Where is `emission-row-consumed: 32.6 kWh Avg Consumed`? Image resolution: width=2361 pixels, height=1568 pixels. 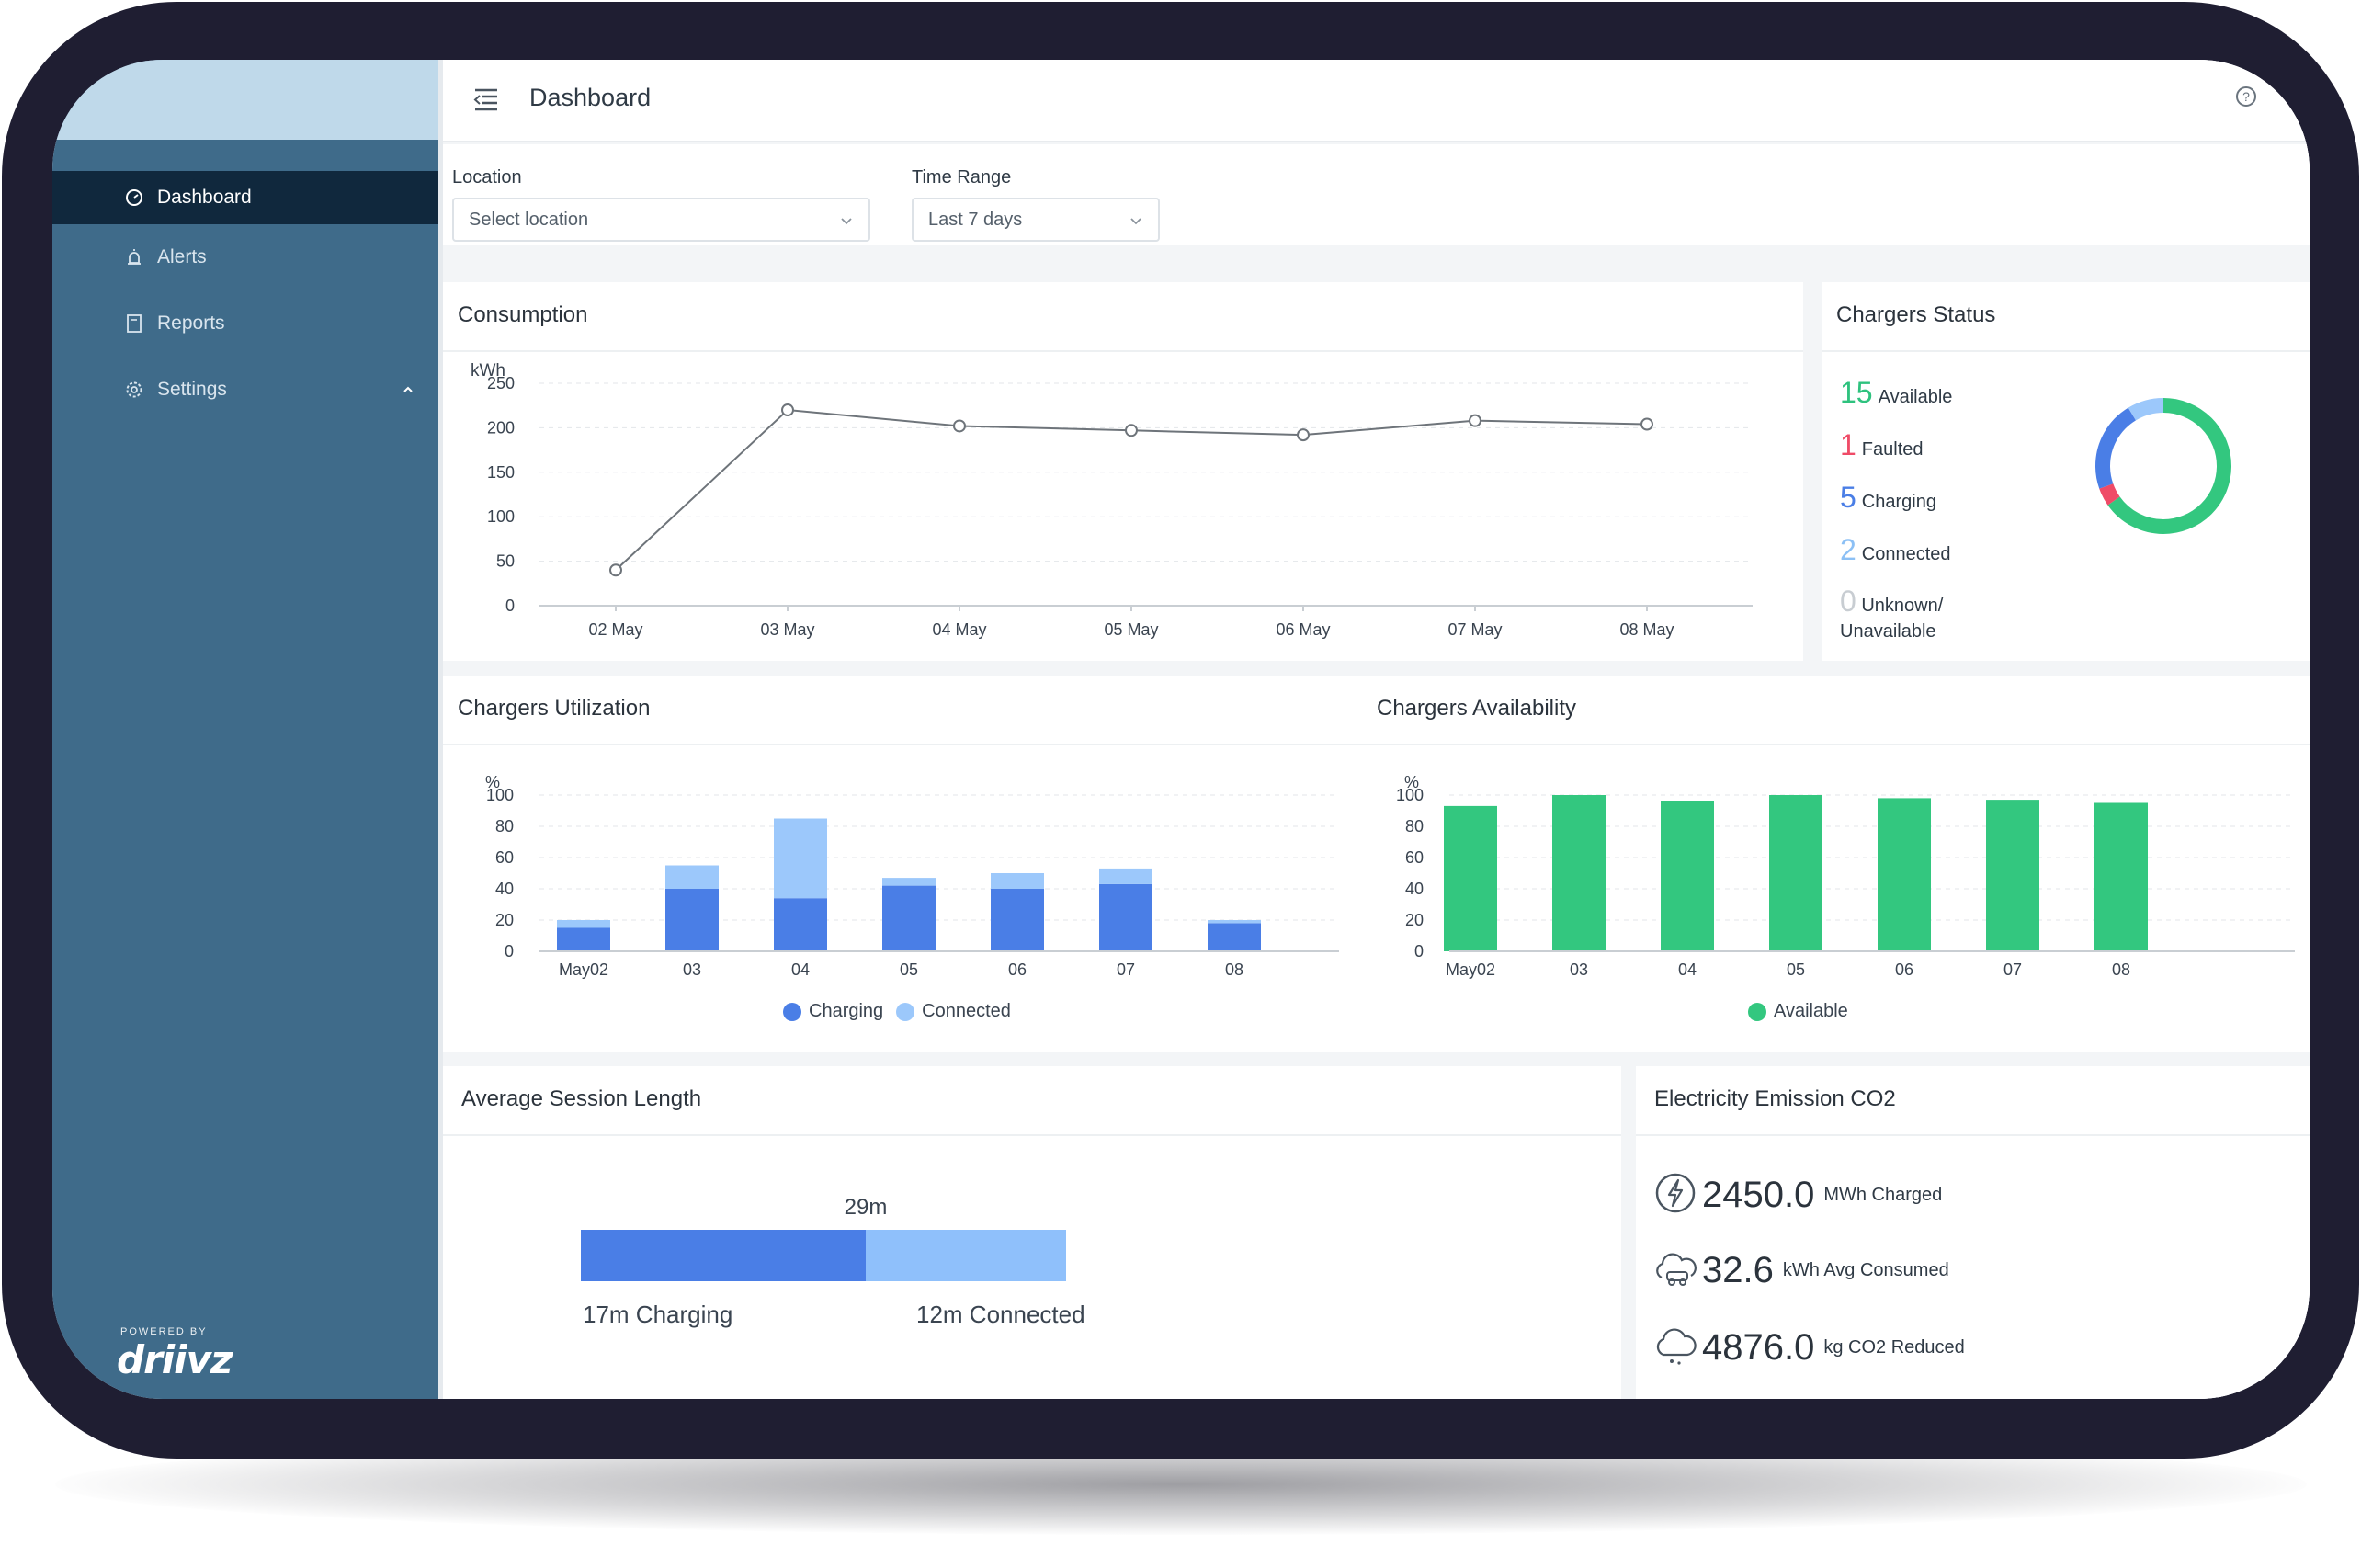
emission-row-consumed: 32.6 kWh Avg Consumed is located at coordinates (1801, 1270).